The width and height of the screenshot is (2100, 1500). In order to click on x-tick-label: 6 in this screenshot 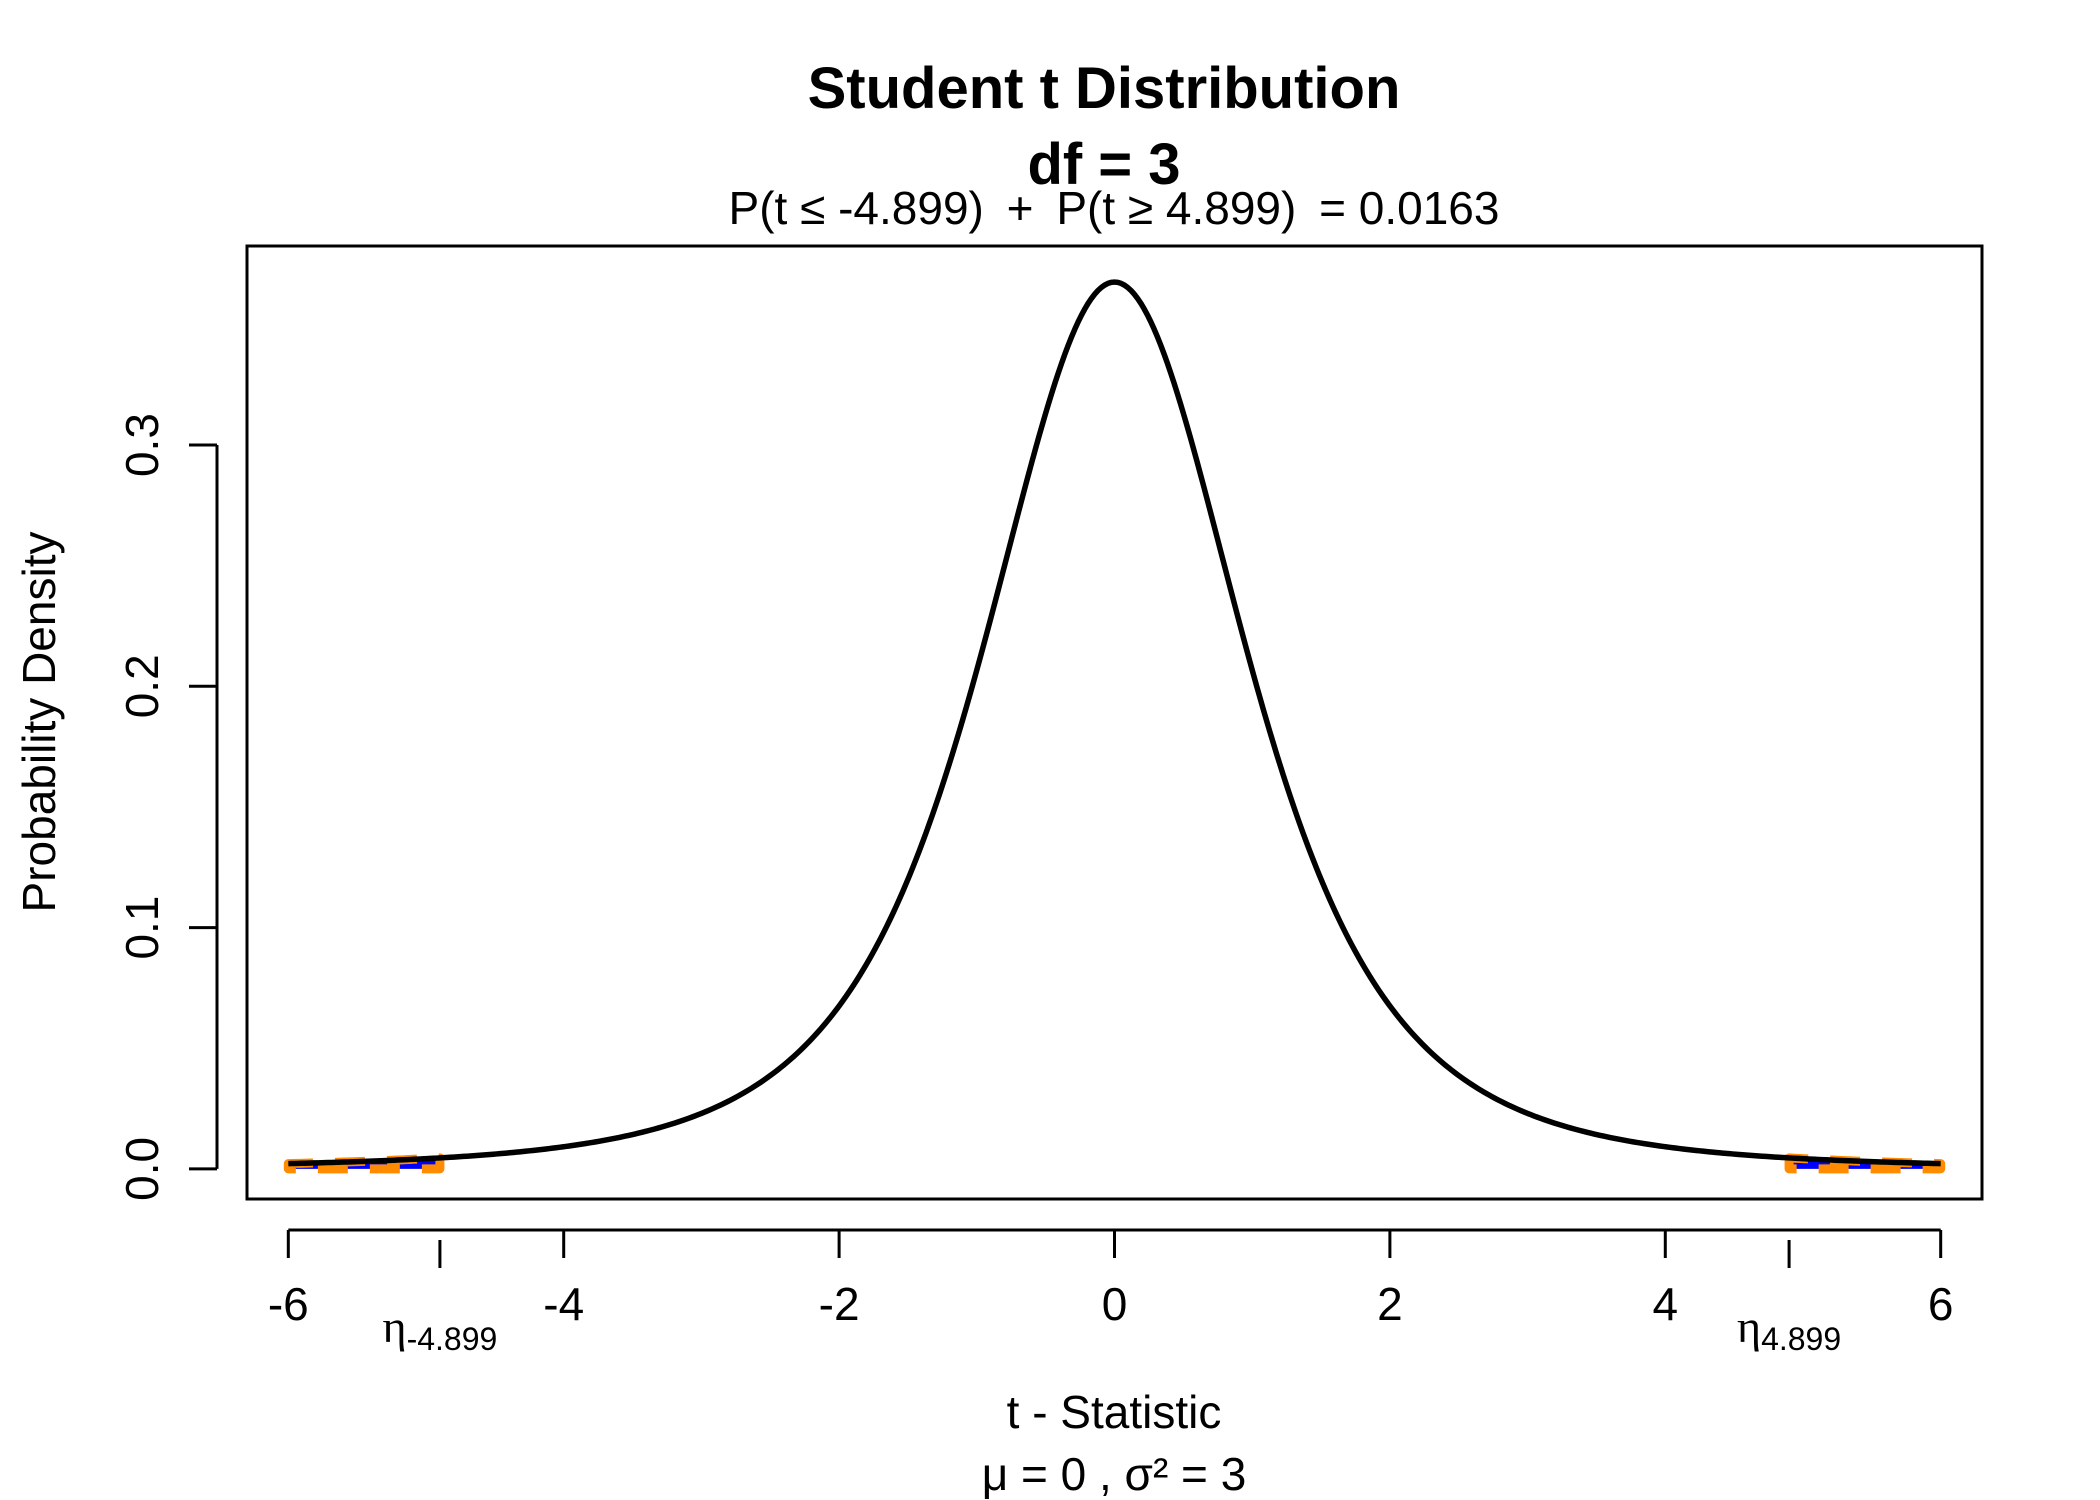, I will do `click(1941, 1304)`.